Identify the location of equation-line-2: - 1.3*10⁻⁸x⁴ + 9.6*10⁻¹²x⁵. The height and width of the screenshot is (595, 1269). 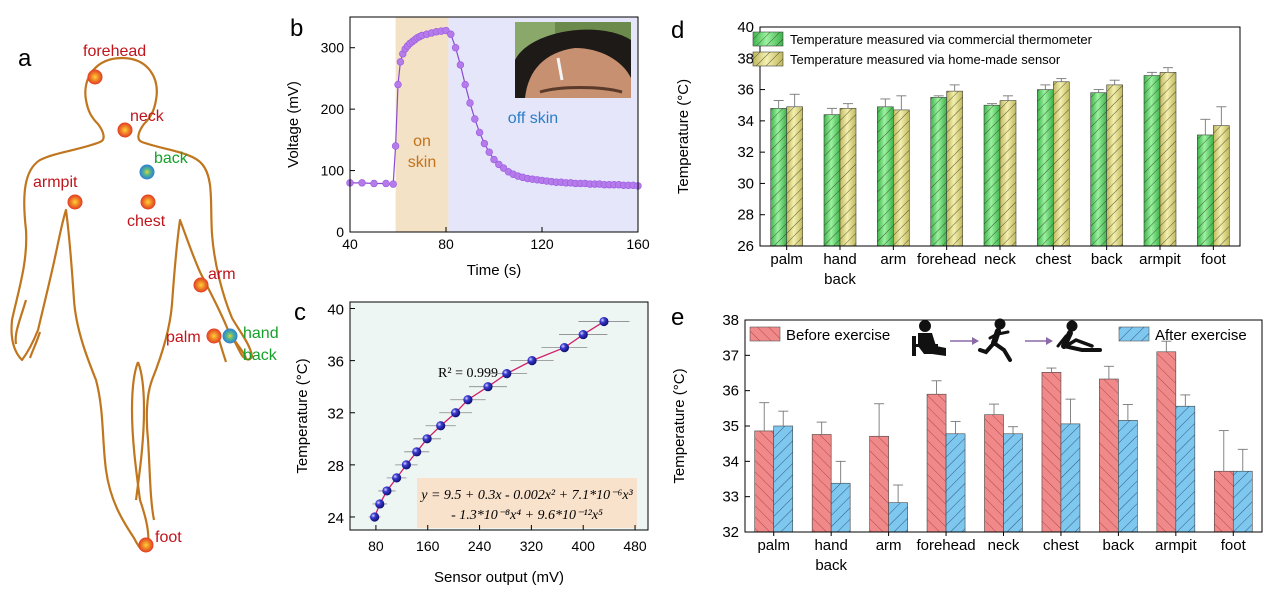
(527, 515).